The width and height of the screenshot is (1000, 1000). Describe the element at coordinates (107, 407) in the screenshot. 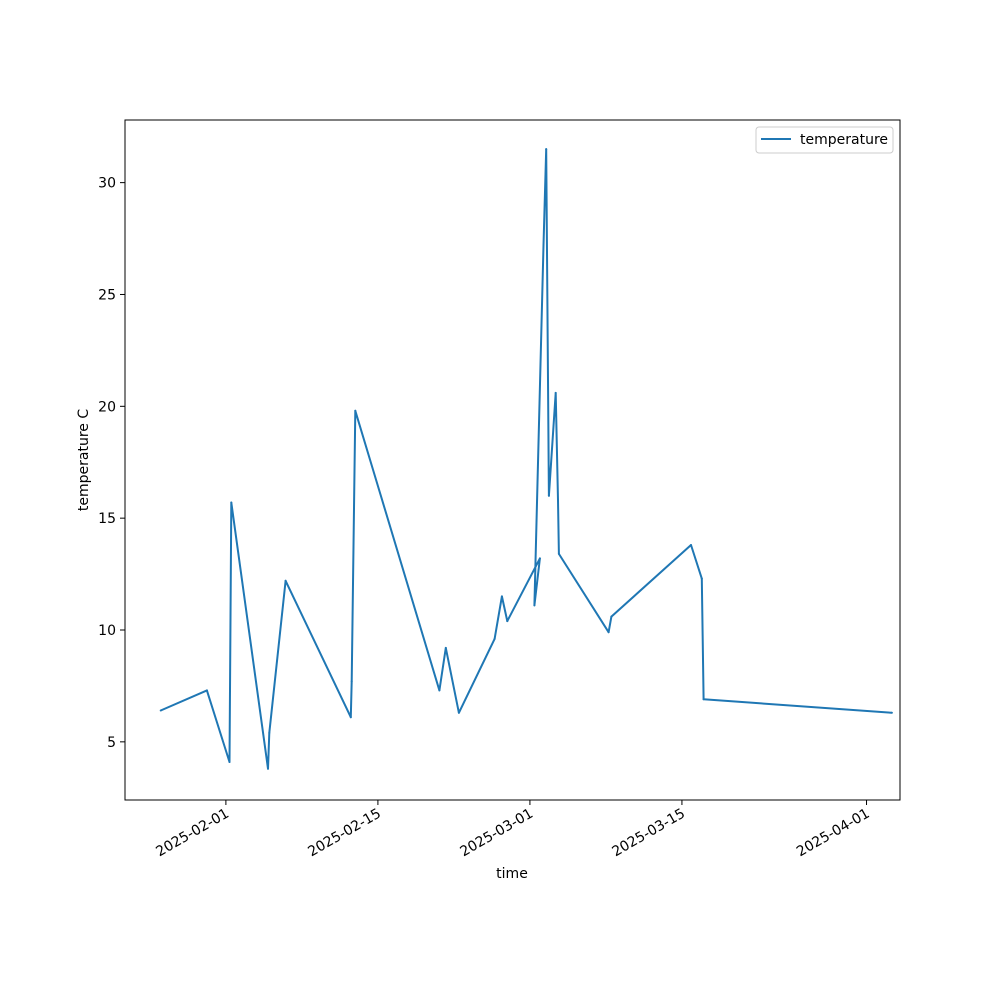

I see `y-tick-label: 20` at that location.